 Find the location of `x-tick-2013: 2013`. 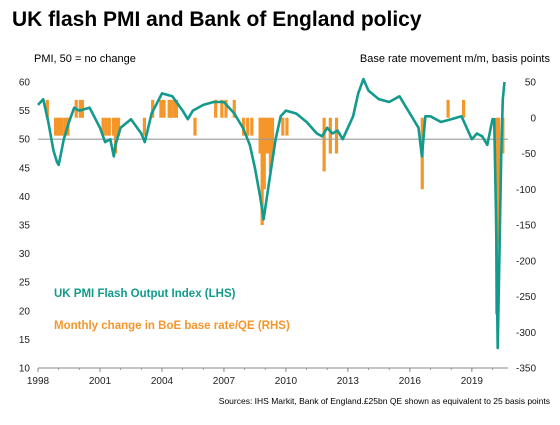

x-tick-2013: 2013 is located at coordinates (348, 381).